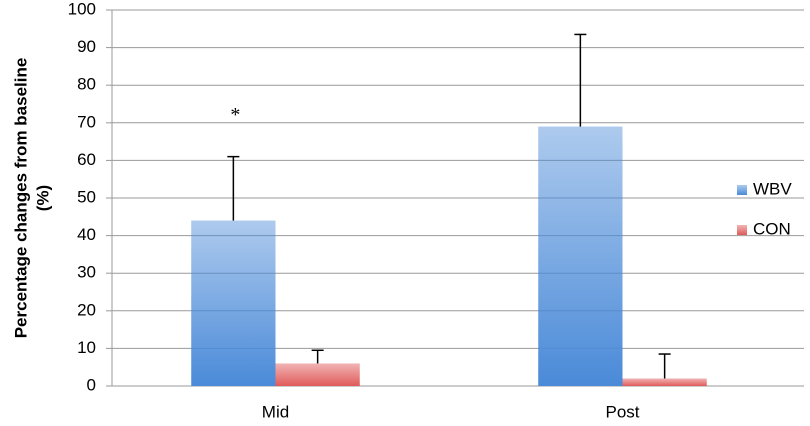  I want to click on y-tick-label: 60, so click(86, 159).